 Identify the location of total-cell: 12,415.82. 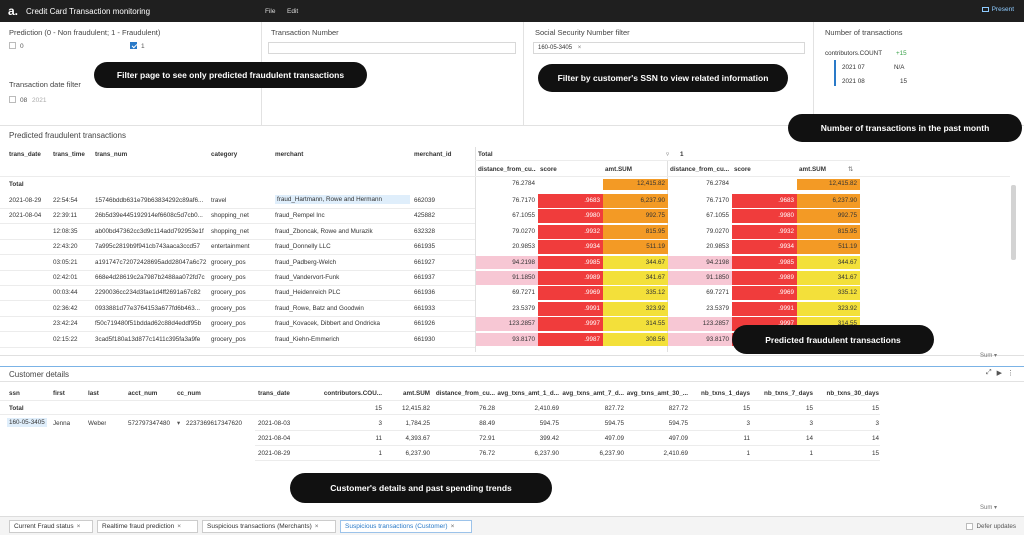
(415, 408).